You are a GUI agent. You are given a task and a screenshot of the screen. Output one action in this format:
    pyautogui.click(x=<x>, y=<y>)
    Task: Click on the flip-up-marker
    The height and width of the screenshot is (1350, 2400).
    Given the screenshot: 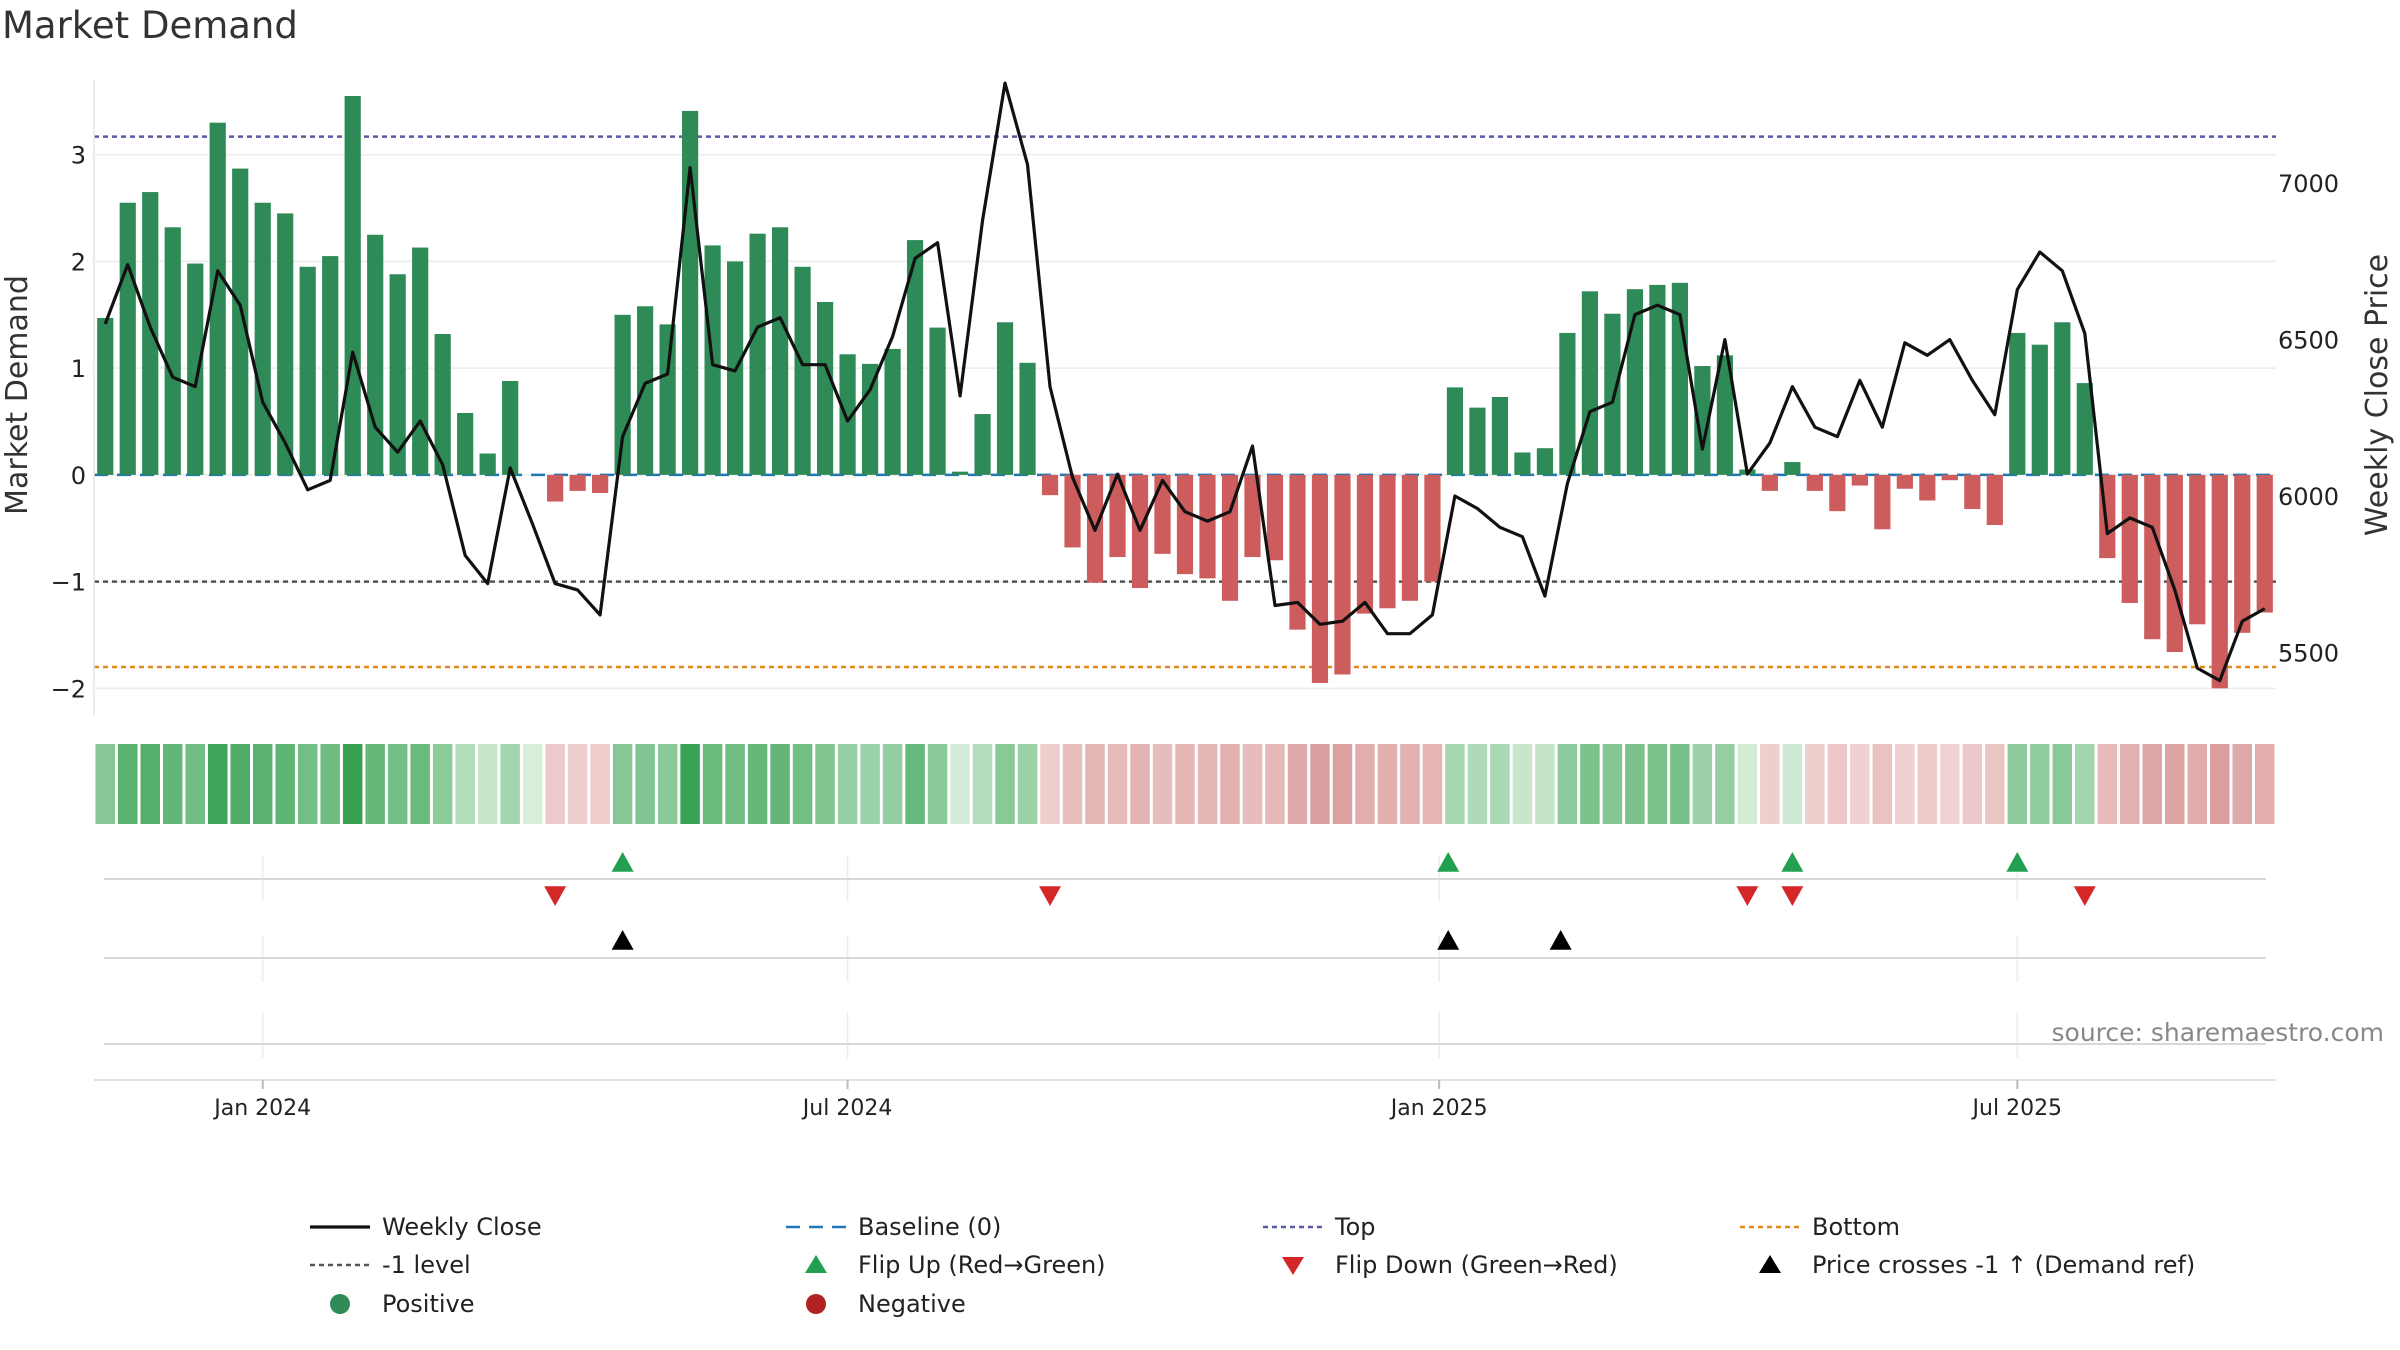 What is the action you would take?
    pyautogui.click(x=2017, y=862)
    